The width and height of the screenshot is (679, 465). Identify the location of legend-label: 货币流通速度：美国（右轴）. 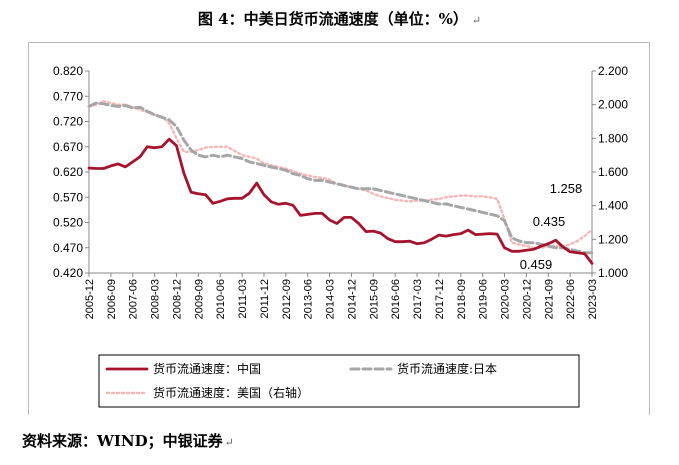
(231, 392).